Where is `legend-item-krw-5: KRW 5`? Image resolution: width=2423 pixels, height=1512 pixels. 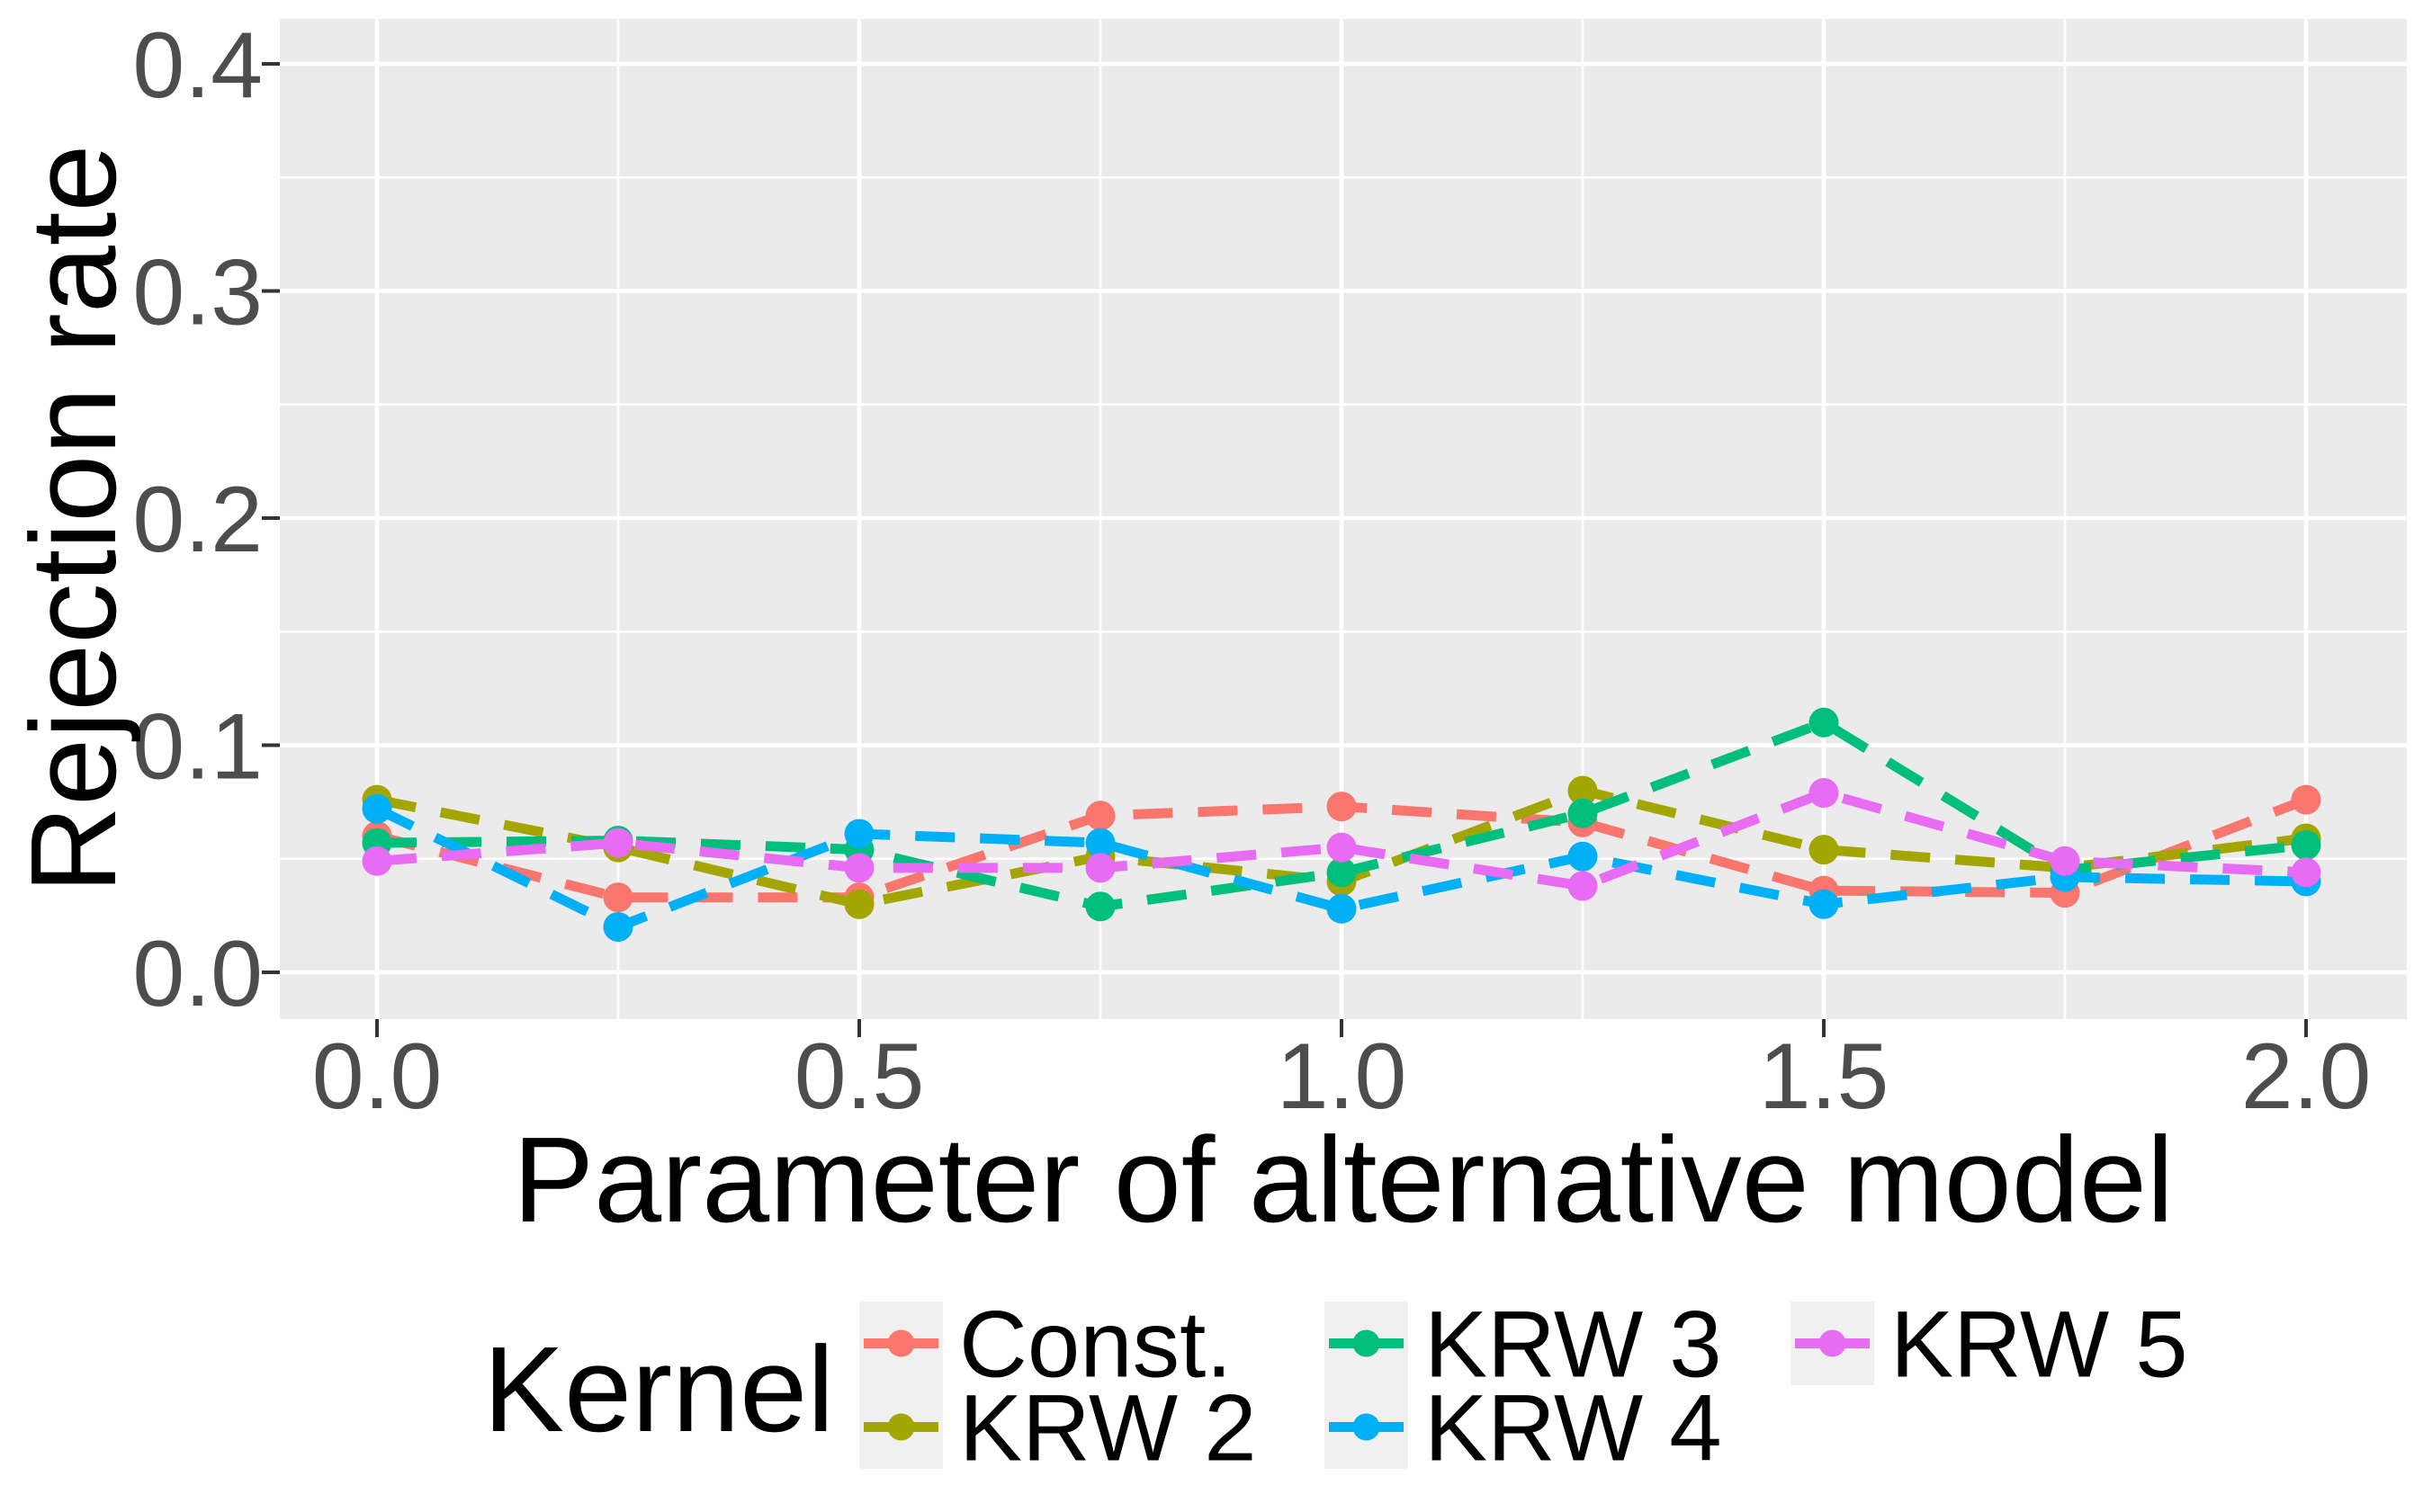
legend-item-krw-5: KRW 5 is located at coordinates (1989, 1345).